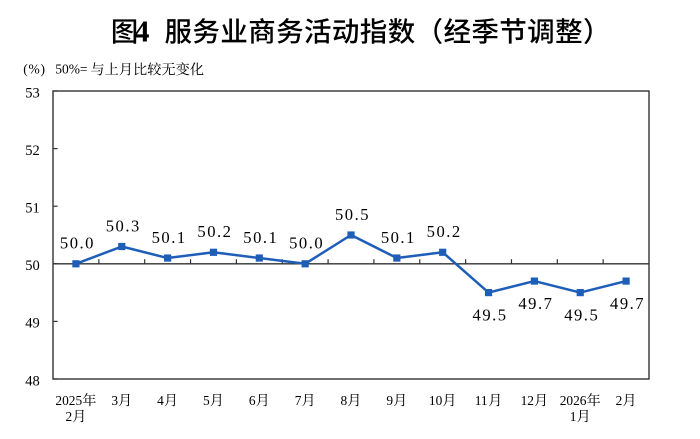 The image size is (700, 439). I want to click on svg-text: 52, so click(32, 151).